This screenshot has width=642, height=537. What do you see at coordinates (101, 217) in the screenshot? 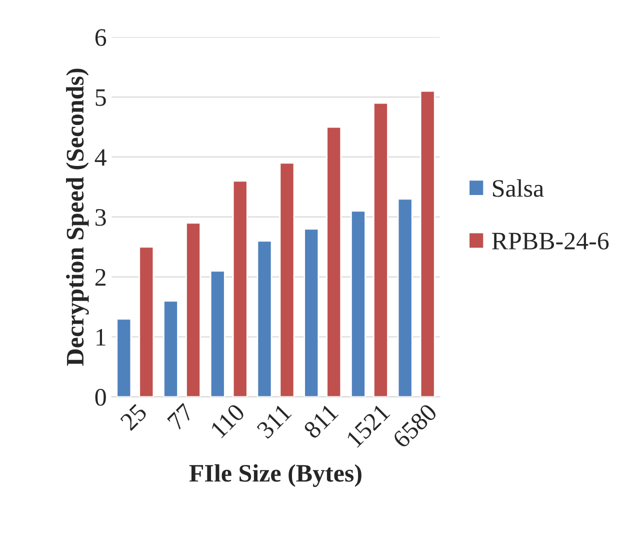
I see `y-tick-label: 3` at bounding box center [101, 217].